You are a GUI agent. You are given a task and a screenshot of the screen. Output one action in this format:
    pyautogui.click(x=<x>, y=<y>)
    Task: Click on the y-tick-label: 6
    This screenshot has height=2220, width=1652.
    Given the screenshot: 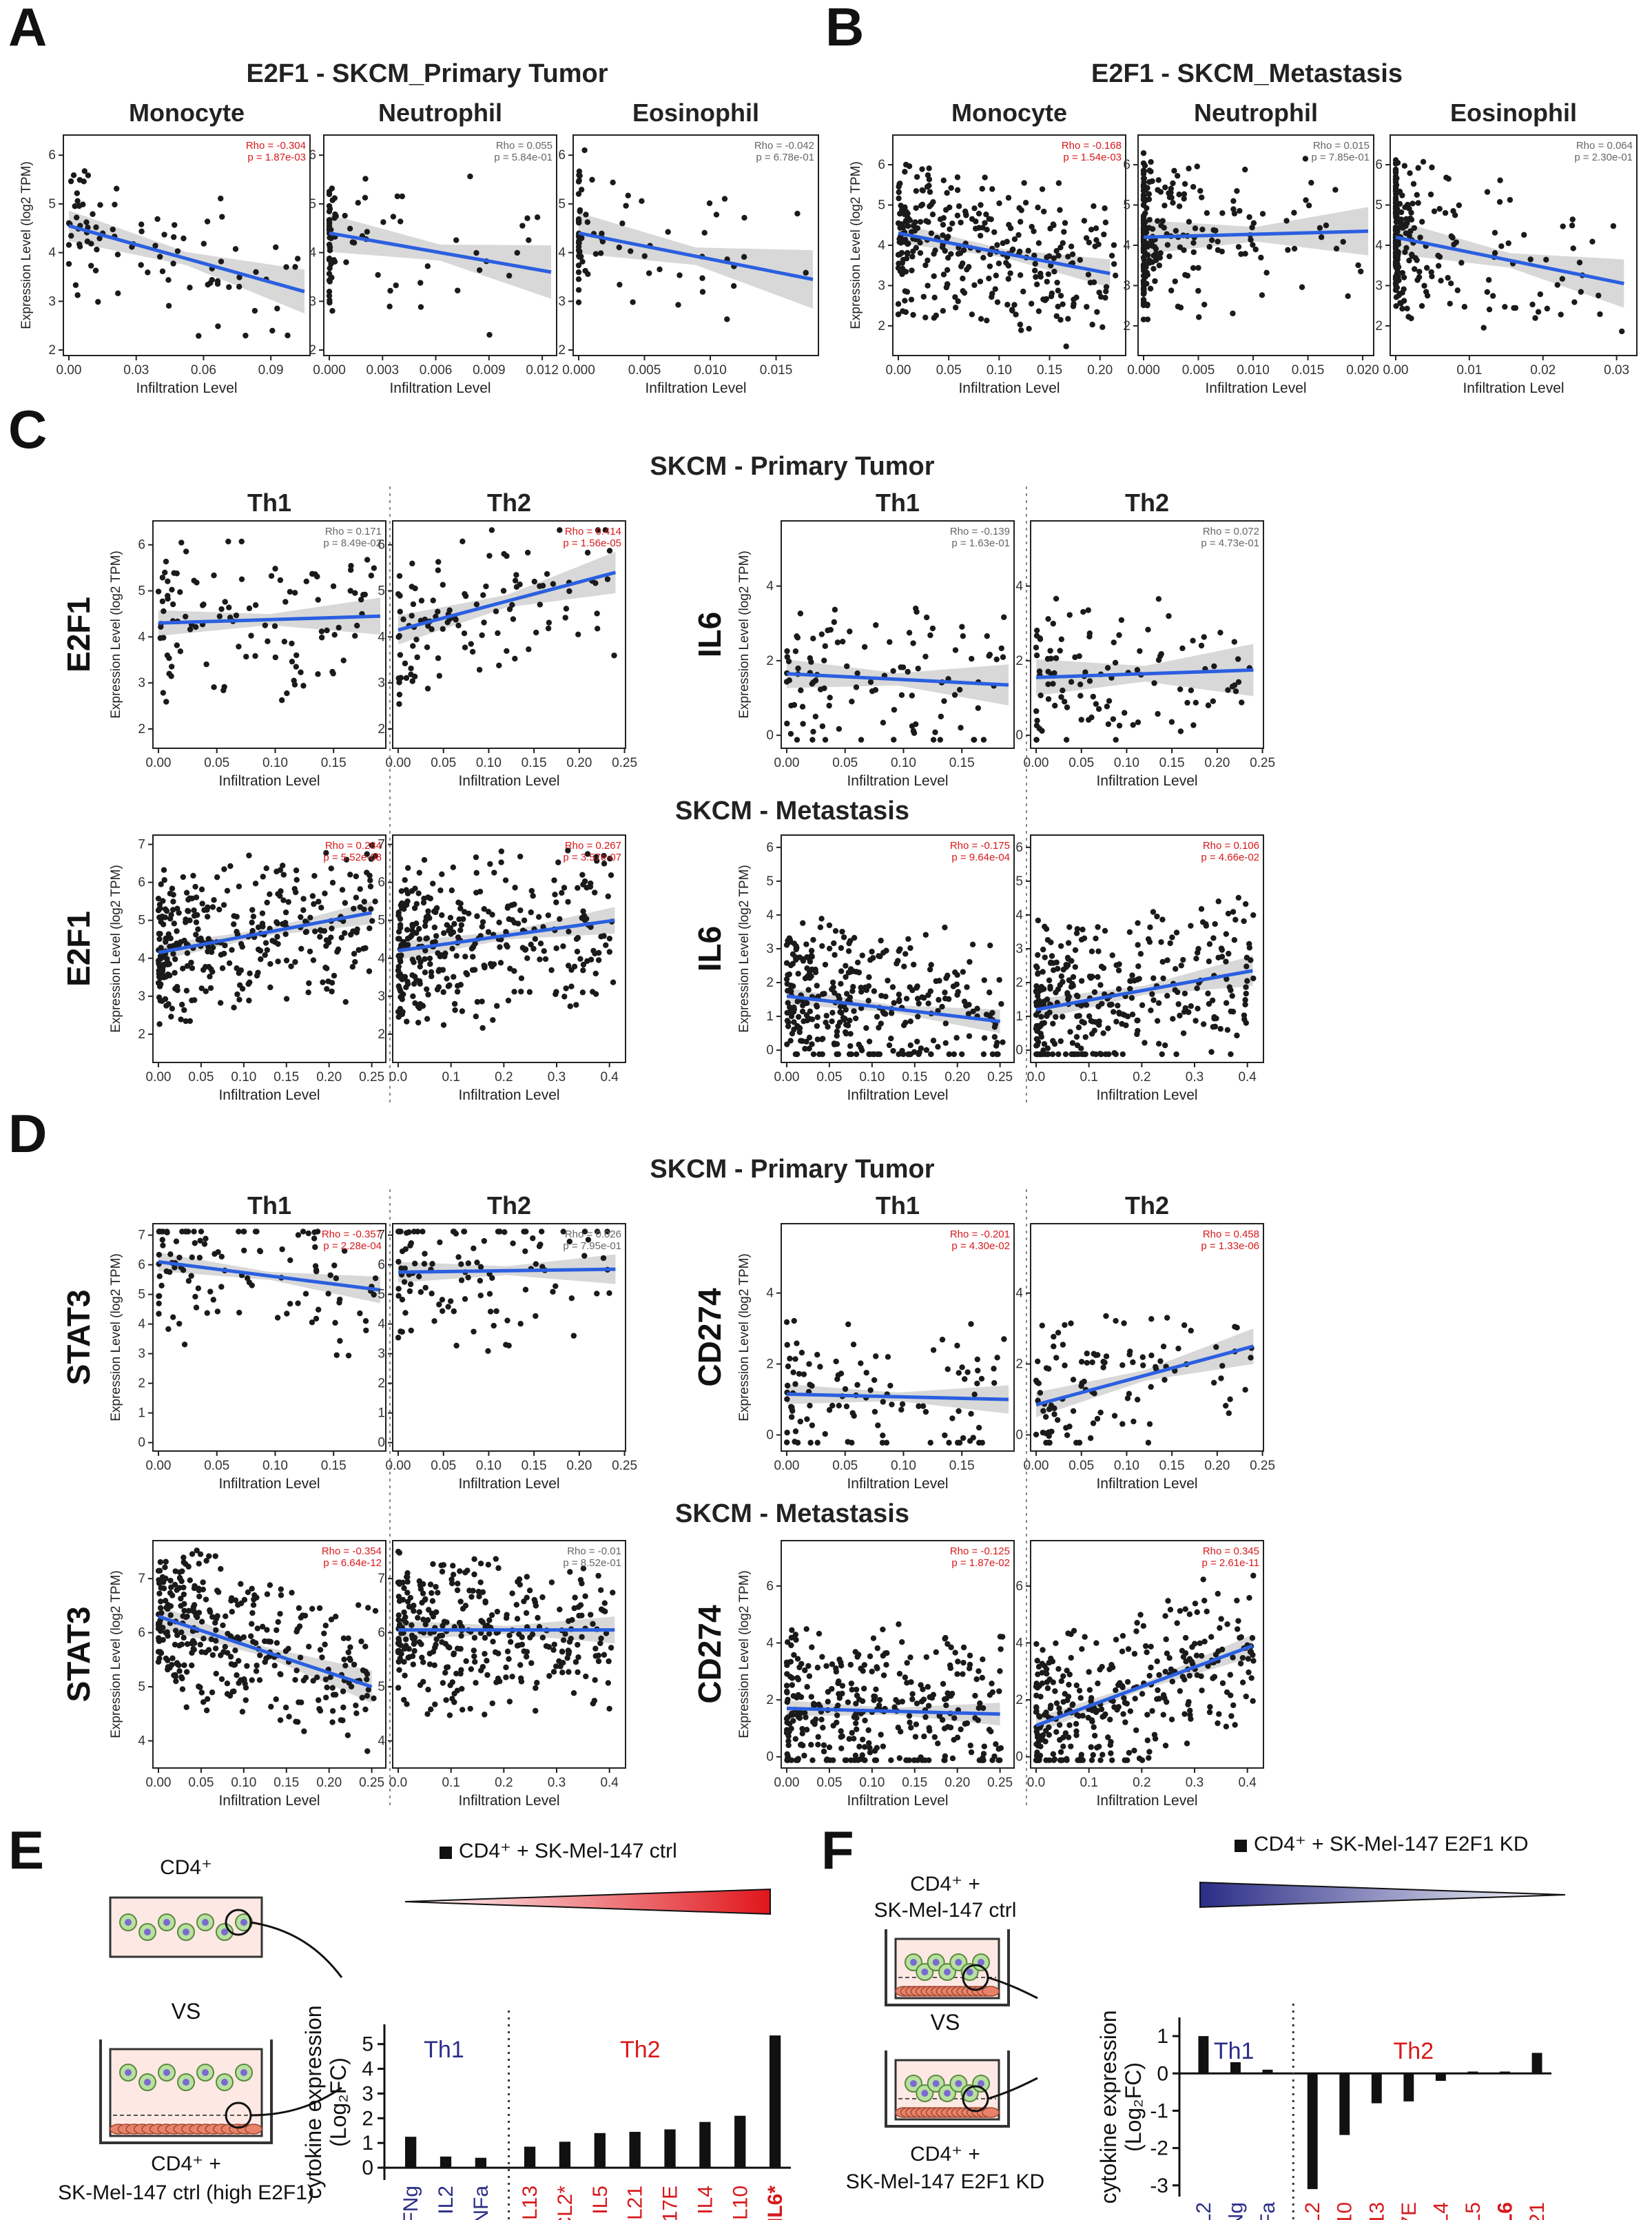 What is the action you would take?
    pyautogui.click(x=381, y=545)
    